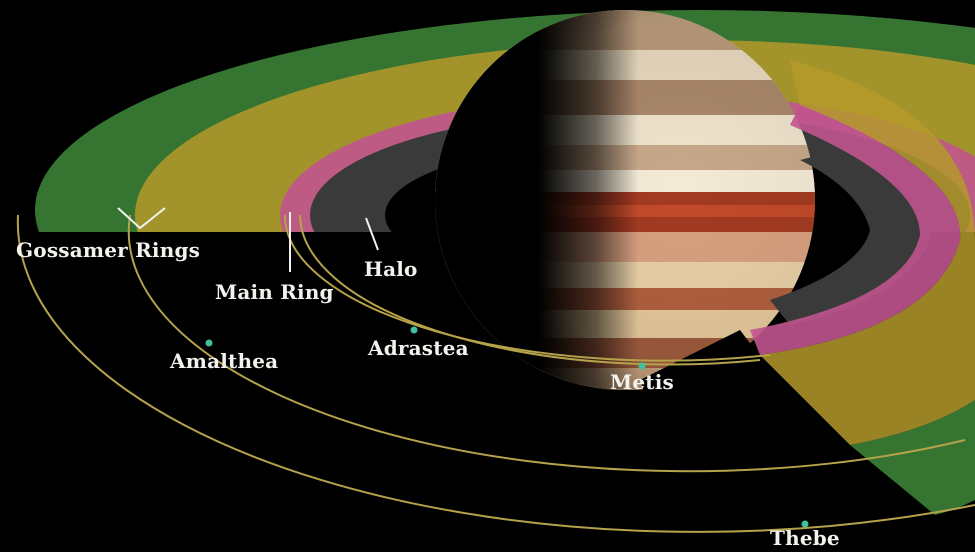  I want to click on halo-label: Halo, so click(391, 269).